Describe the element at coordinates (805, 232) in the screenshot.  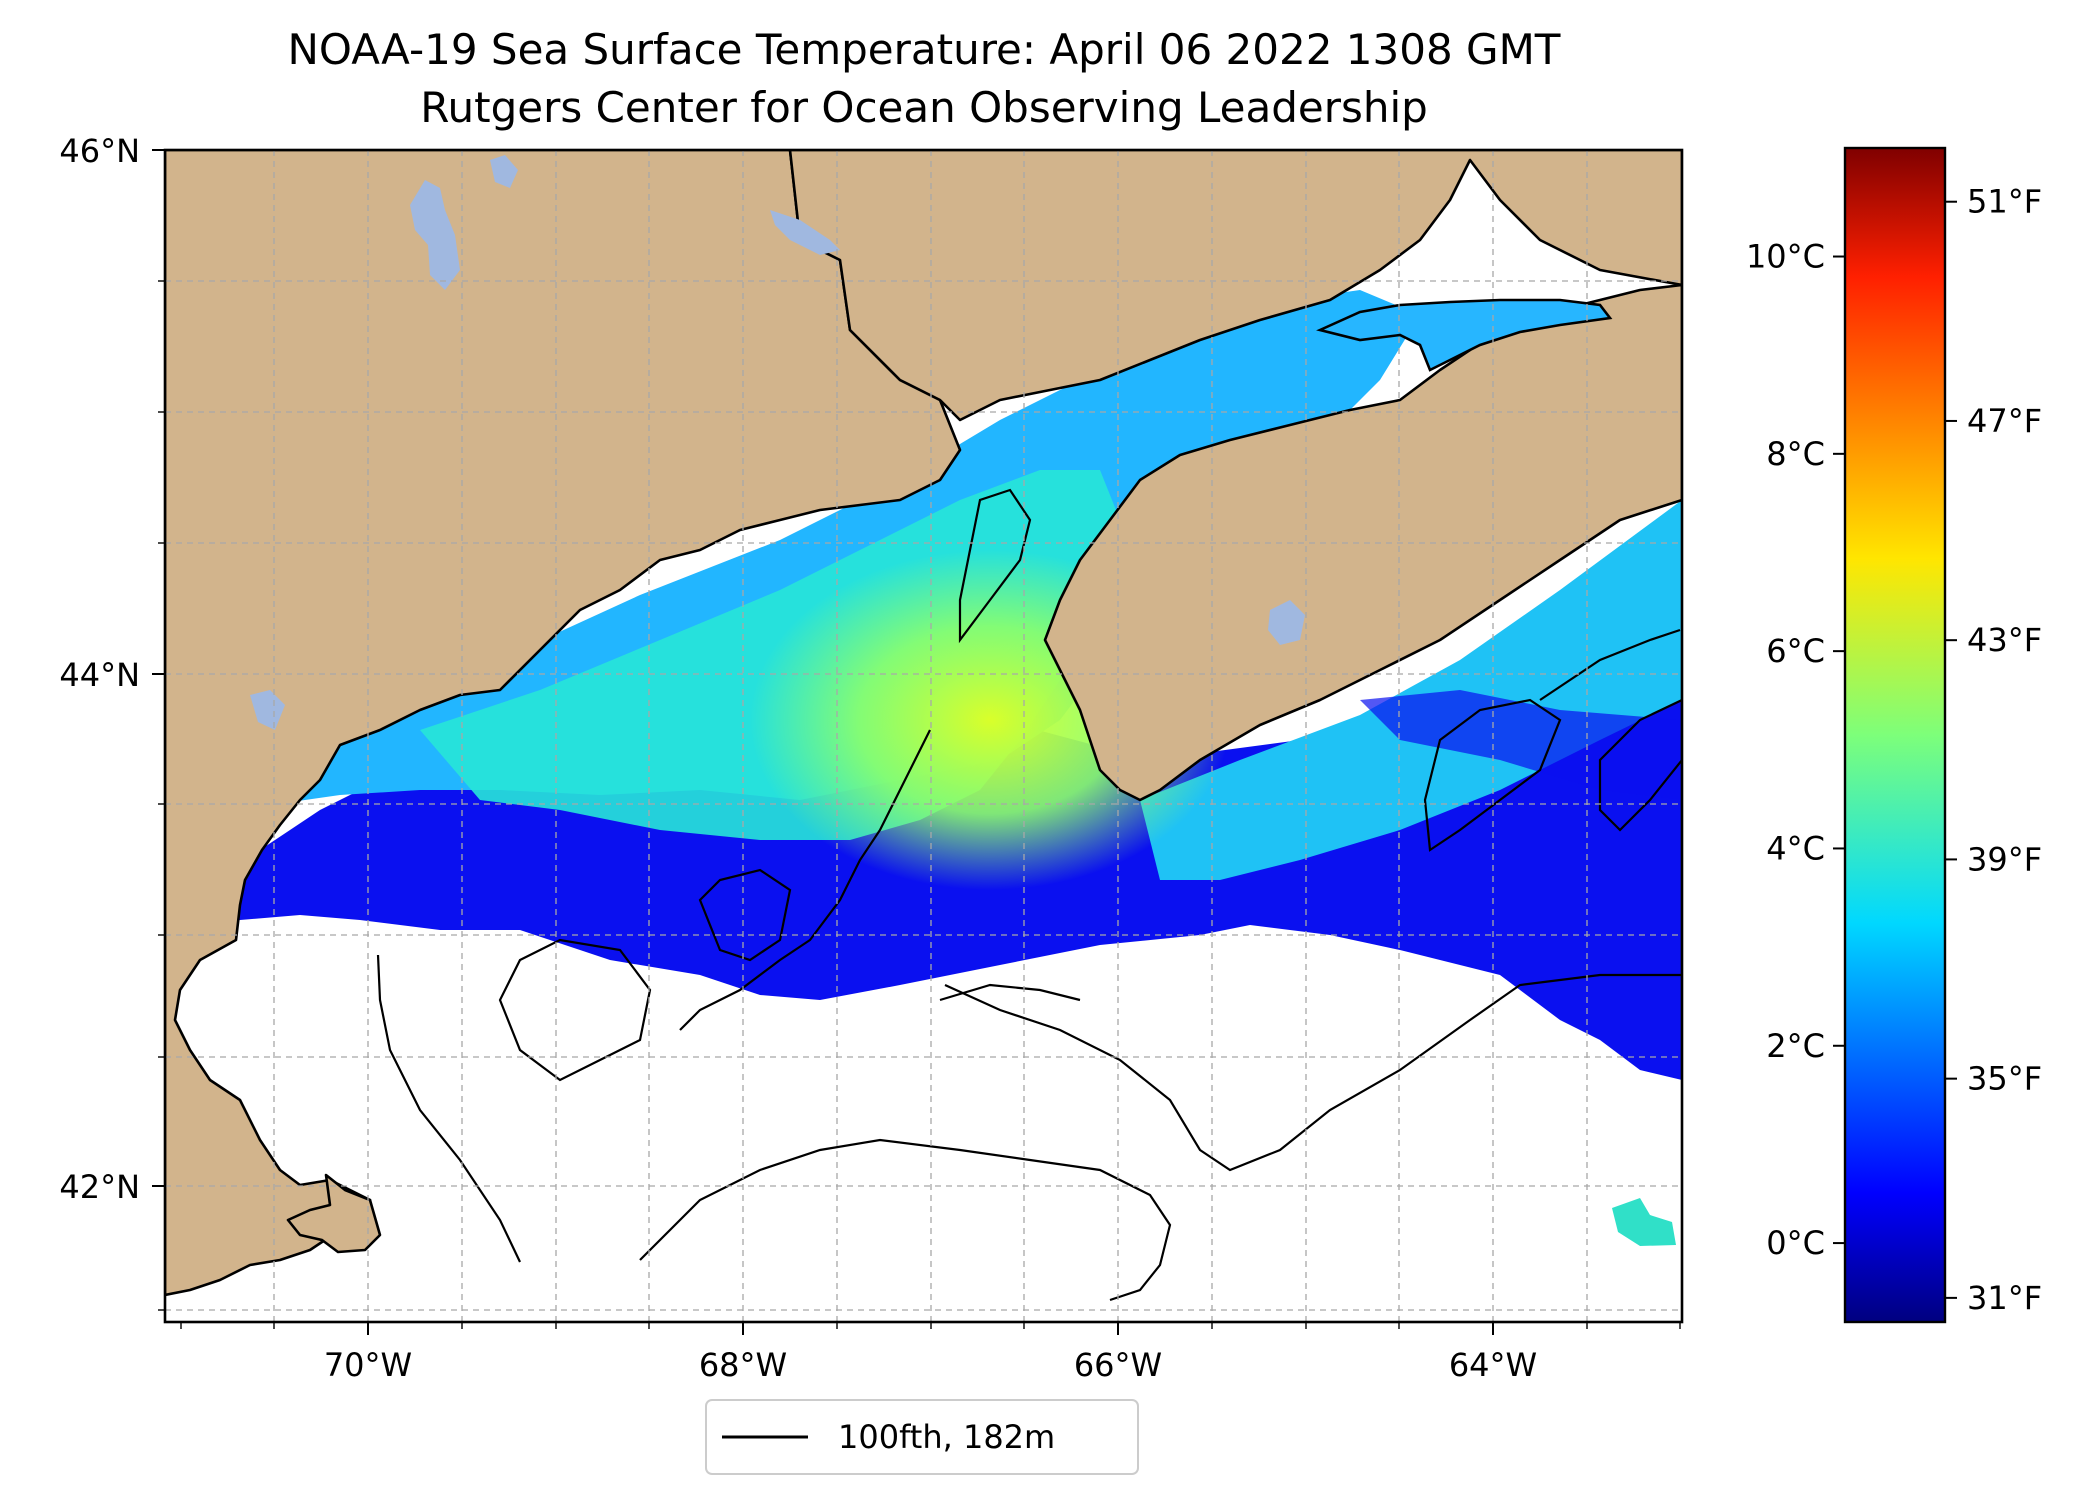
I see `lake-grand` at that location.